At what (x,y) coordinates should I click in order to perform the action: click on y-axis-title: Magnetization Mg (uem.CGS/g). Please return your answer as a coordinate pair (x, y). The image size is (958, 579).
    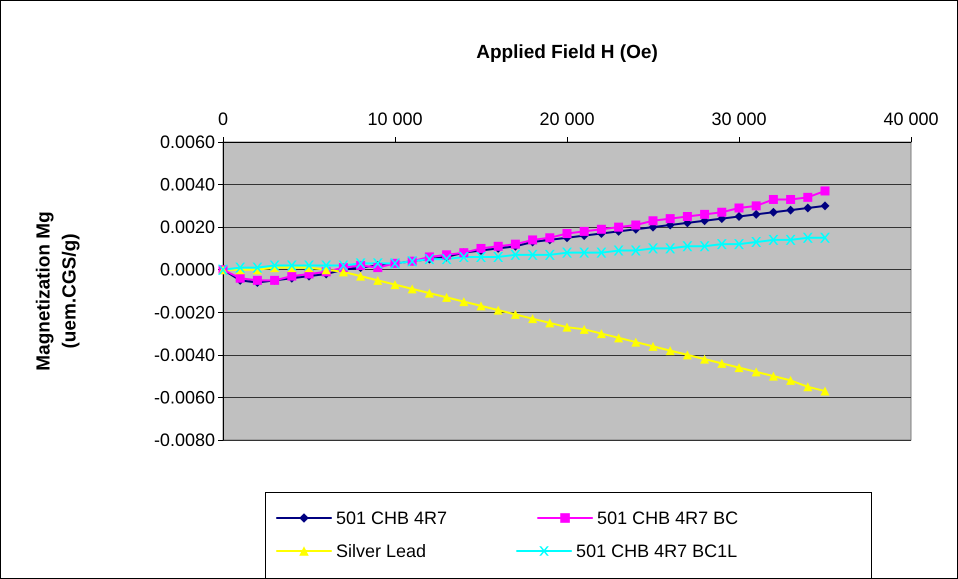
    Looking at the image, I should click on (57, 291).